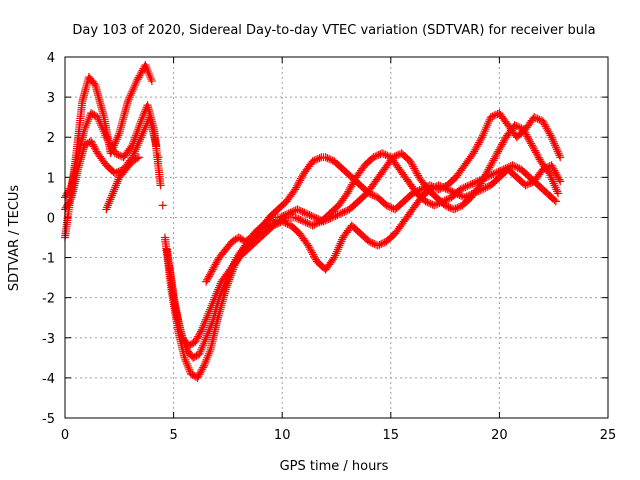  What do you see at coordinates (282, 435) in the screenshot?
I see `x-tick-label: 10` at bounding box center [282, 435].